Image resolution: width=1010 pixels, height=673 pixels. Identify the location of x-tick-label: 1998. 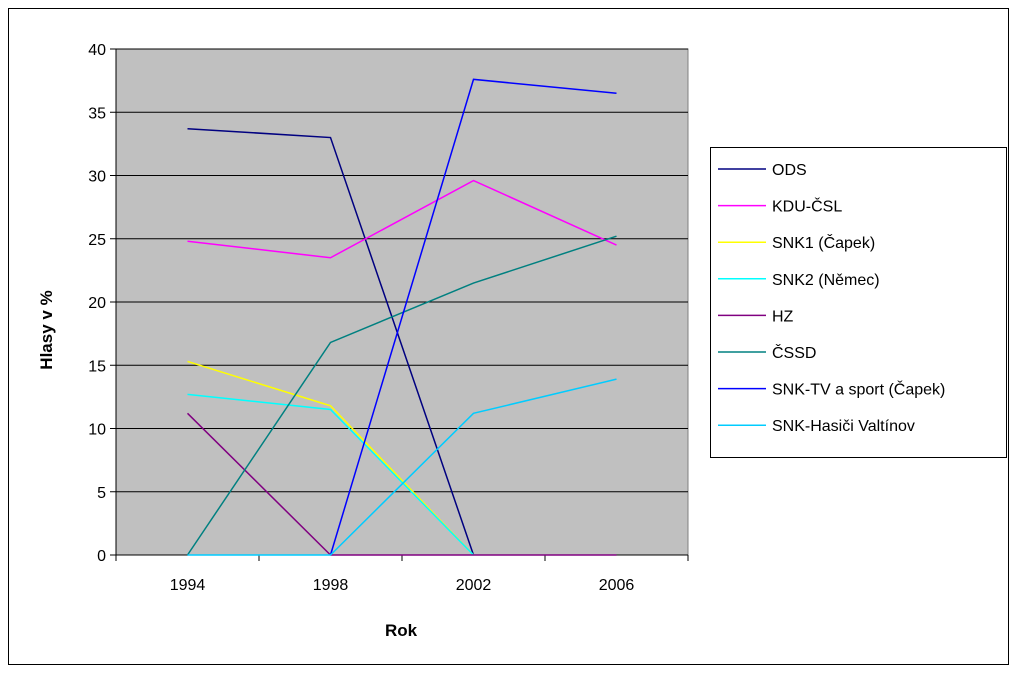
(331, 585).